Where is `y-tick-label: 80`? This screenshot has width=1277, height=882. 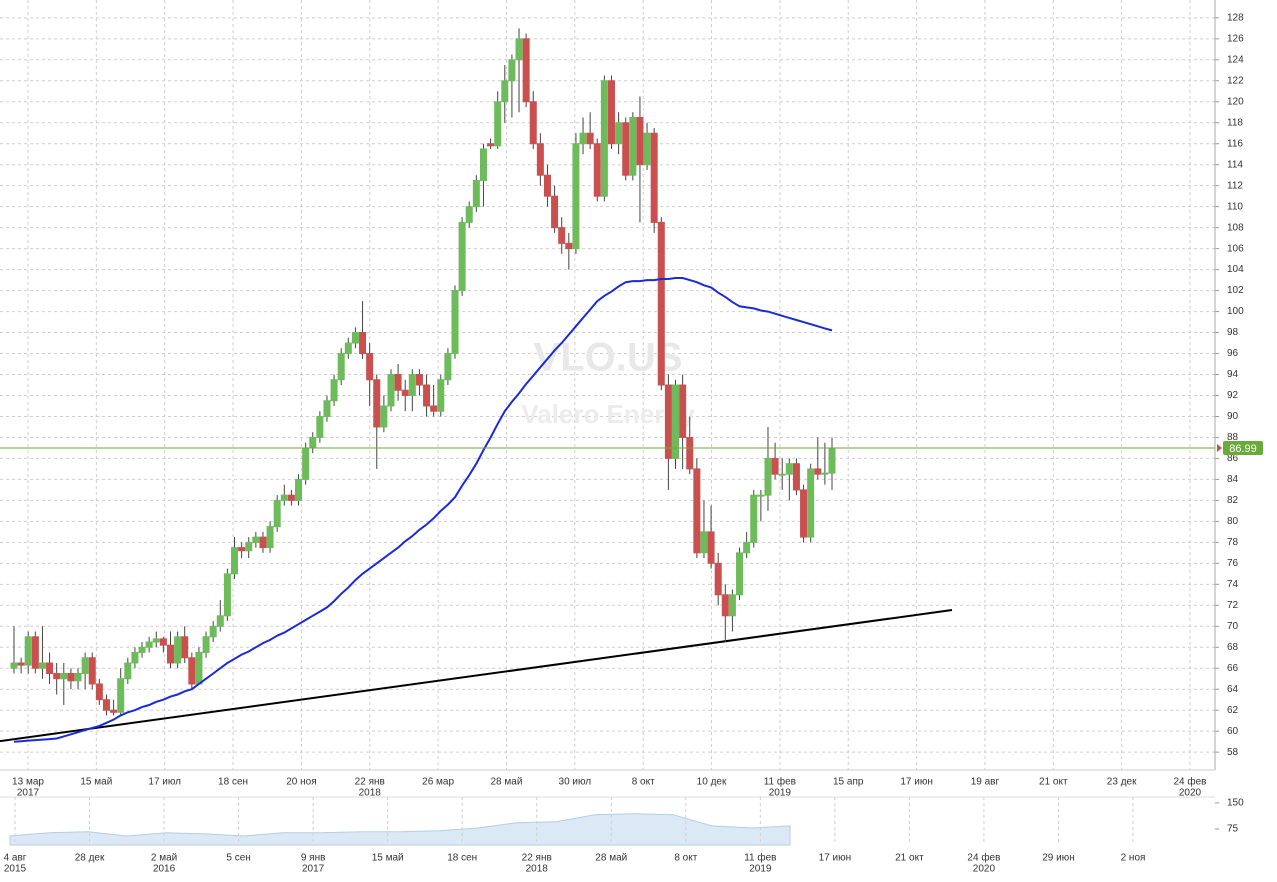 y-tick-label: 80 is located at coordinates (1233, 521).